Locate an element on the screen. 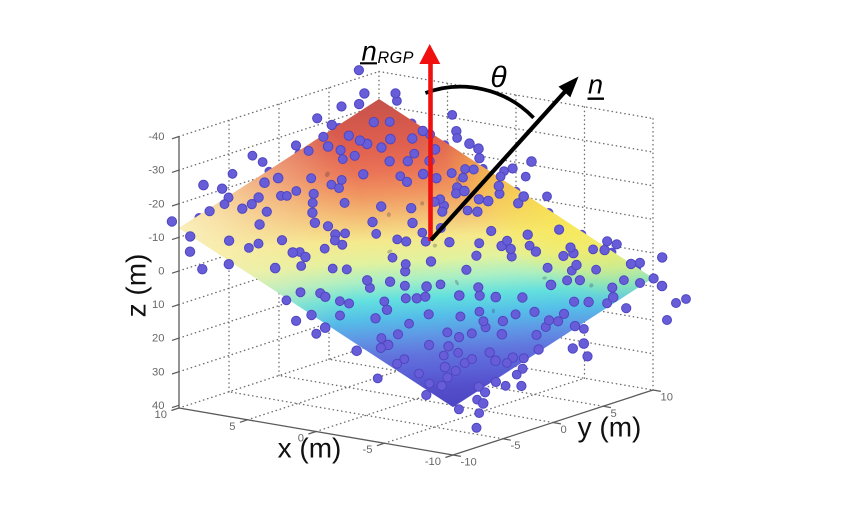 This screenshot has height=515, width=864. svg-text: -40 is located at coordinates (156, 137).